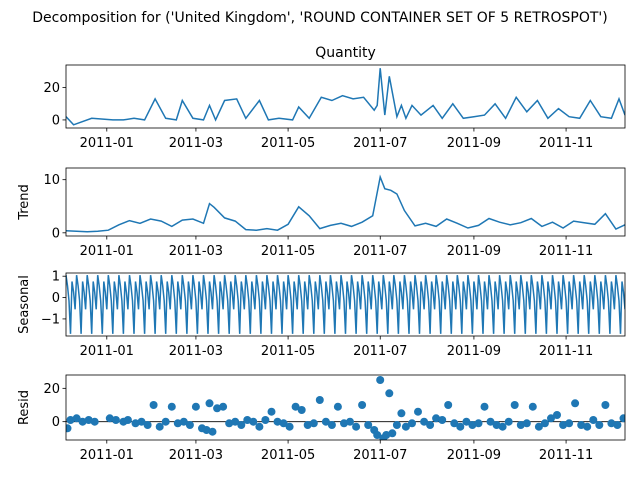 This screenshot has width=640, height=480. I want to click on seasonal-marks, so click(345, 304).